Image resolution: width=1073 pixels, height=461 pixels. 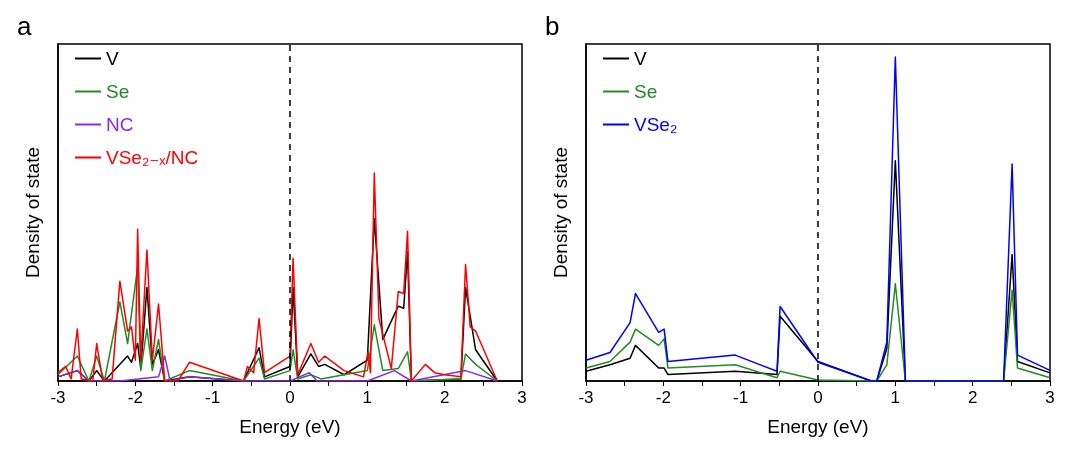 I want to click on chart-title: b, so click(x=552, y=26).